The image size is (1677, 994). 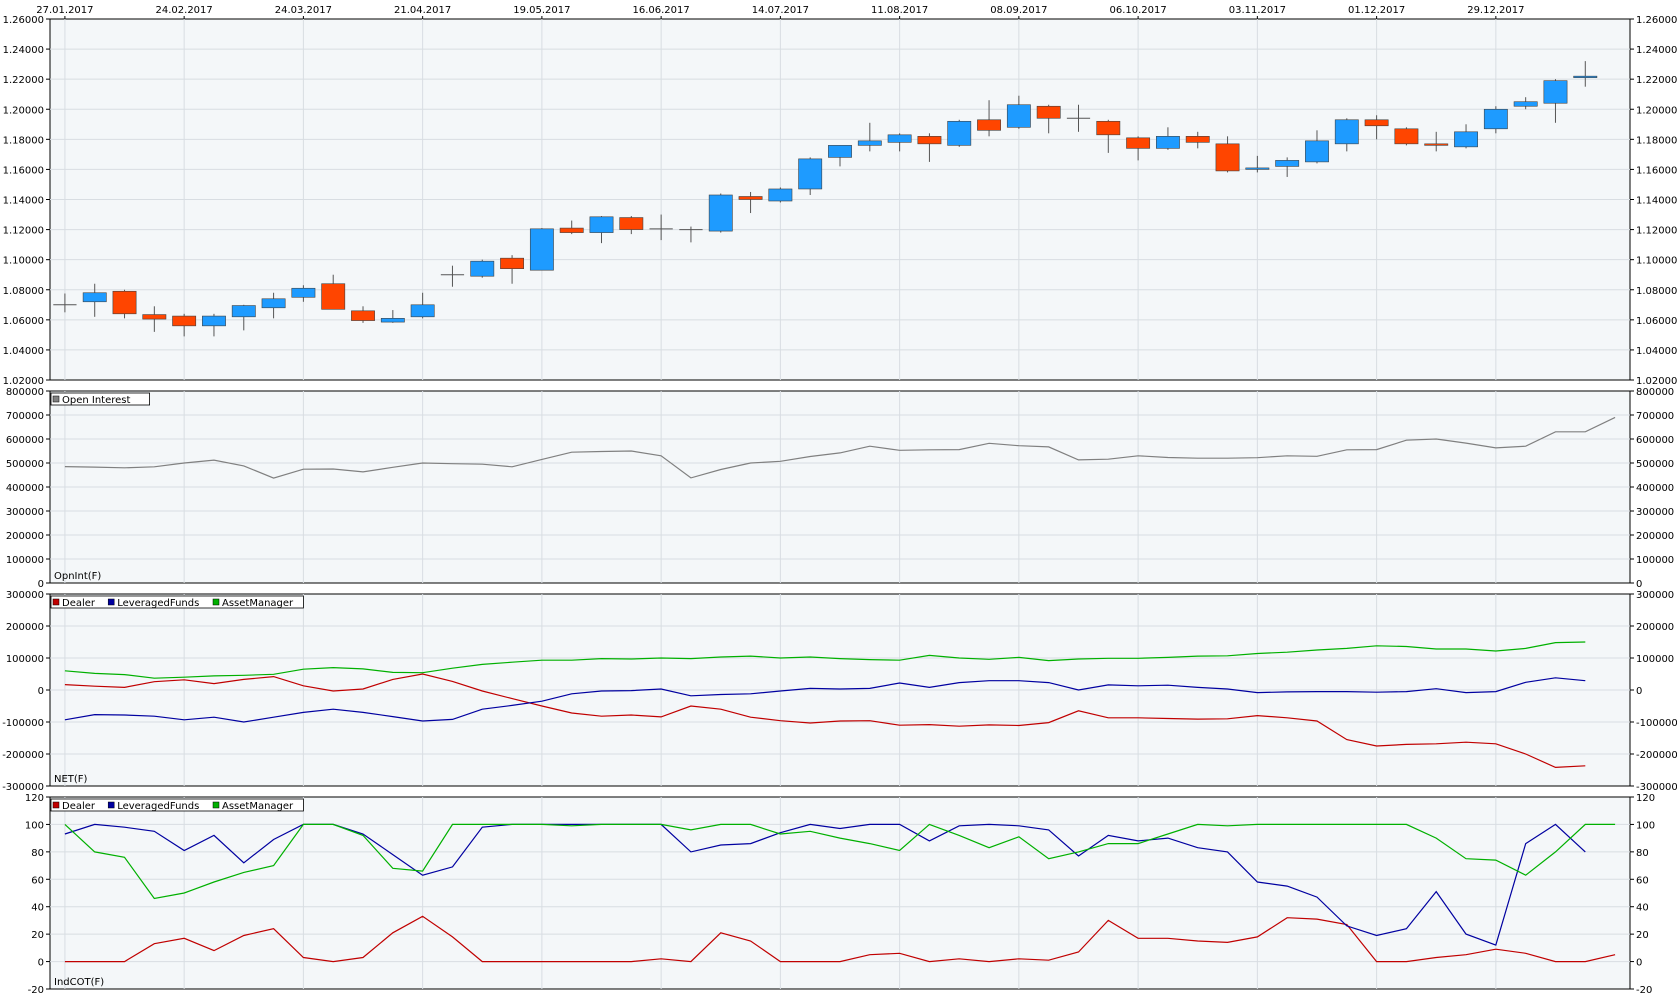 What do you see at coordinates (34, 825) in the screenshot?
I see `y-tick-label-left: 100` at bounding box center [34, 825].